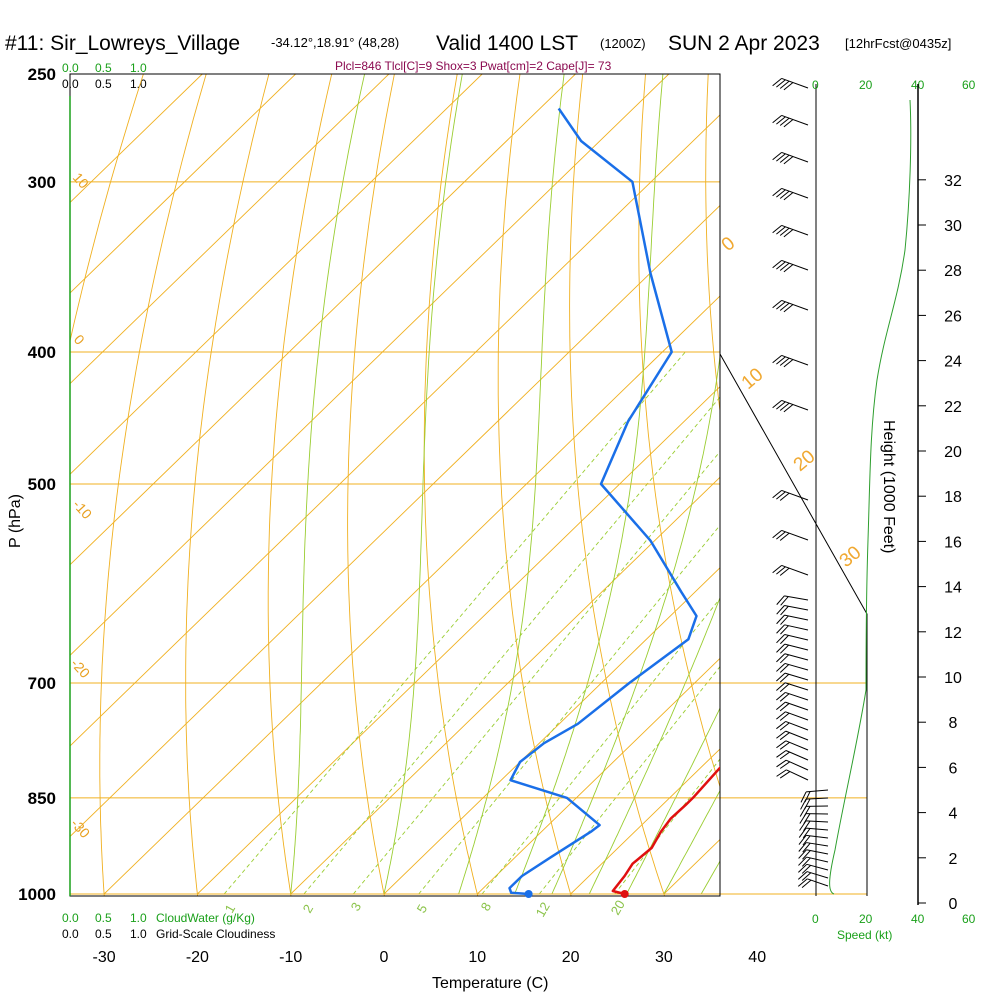 The width and height of the screenshot is (1000, 1000). Describe the element at coordinates (42, 798) in the screenshot. I see `pressure-tick-label: 850` at that location.